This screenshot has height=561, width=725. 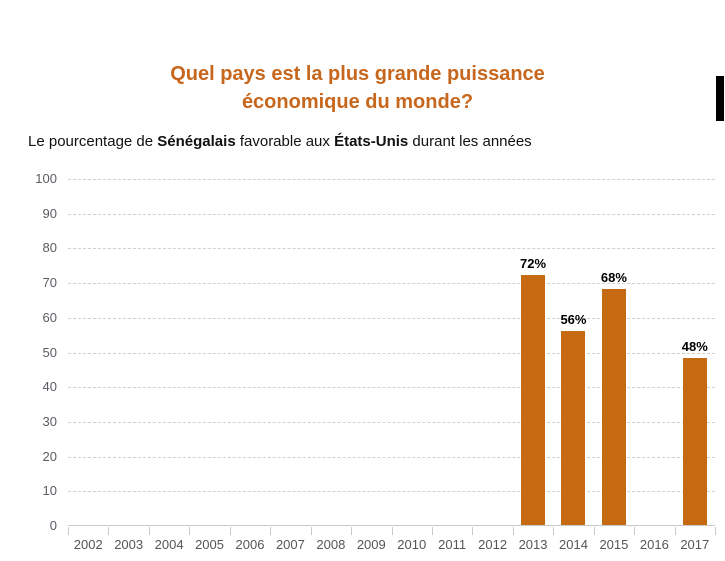 What do you see at coordinates (49, 387) in the screenshot?
I see `y-axis-tick-label: 40` at bounding box center [49, 387].